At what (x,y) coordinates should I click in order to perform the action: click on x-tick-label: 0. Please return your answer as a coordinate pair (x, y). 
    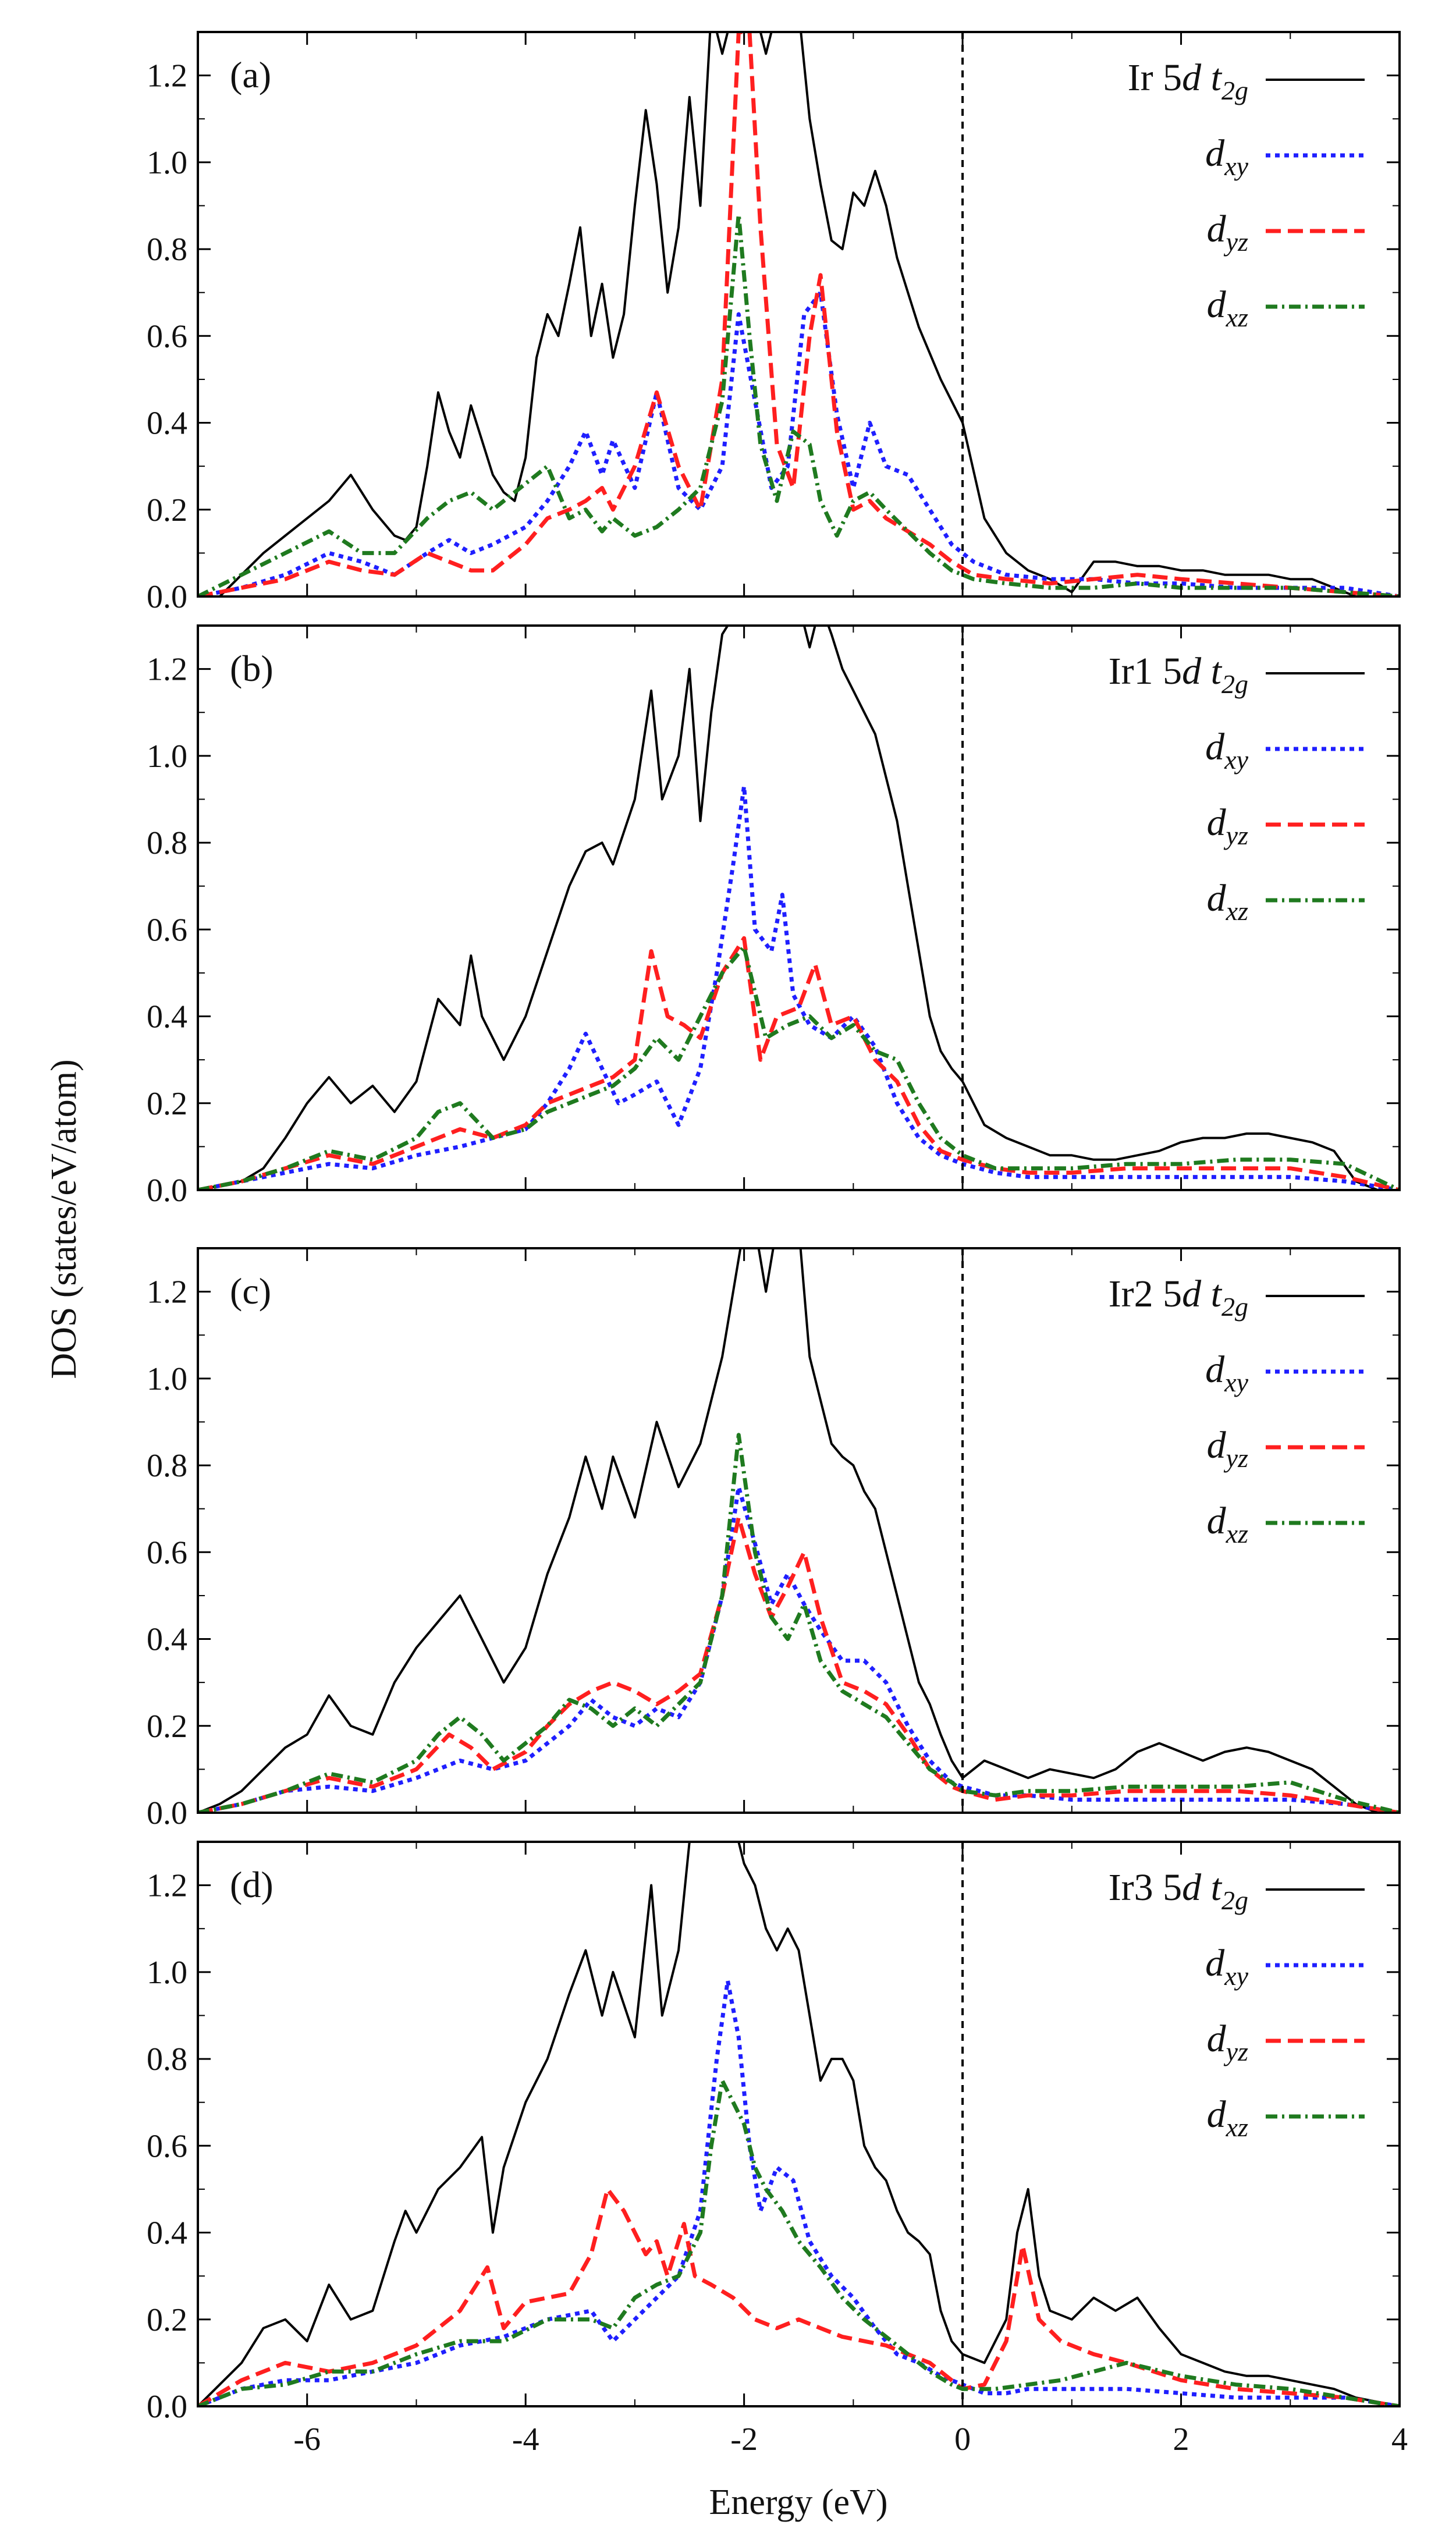
    Looking at the image, I should click on (962, 2439).